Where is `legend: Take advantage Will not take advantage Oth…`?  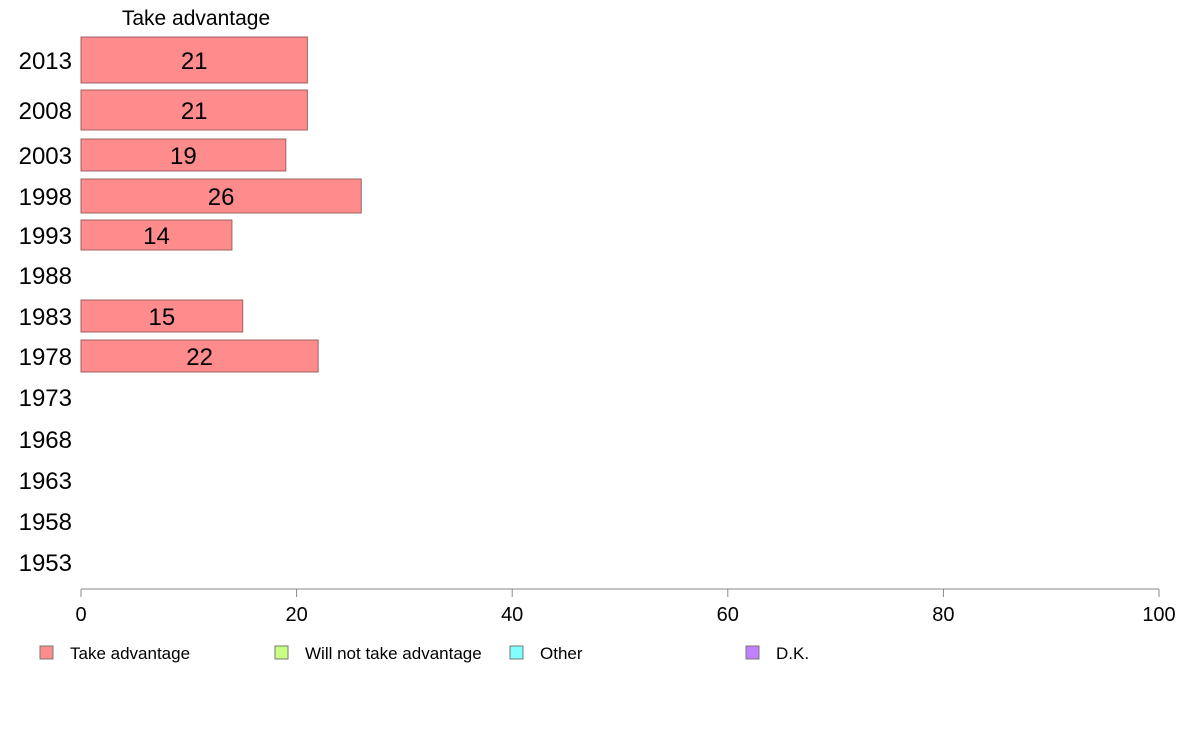
legend: Take advantage Will not take advantage Oth… is located at coordinates (424, 653).